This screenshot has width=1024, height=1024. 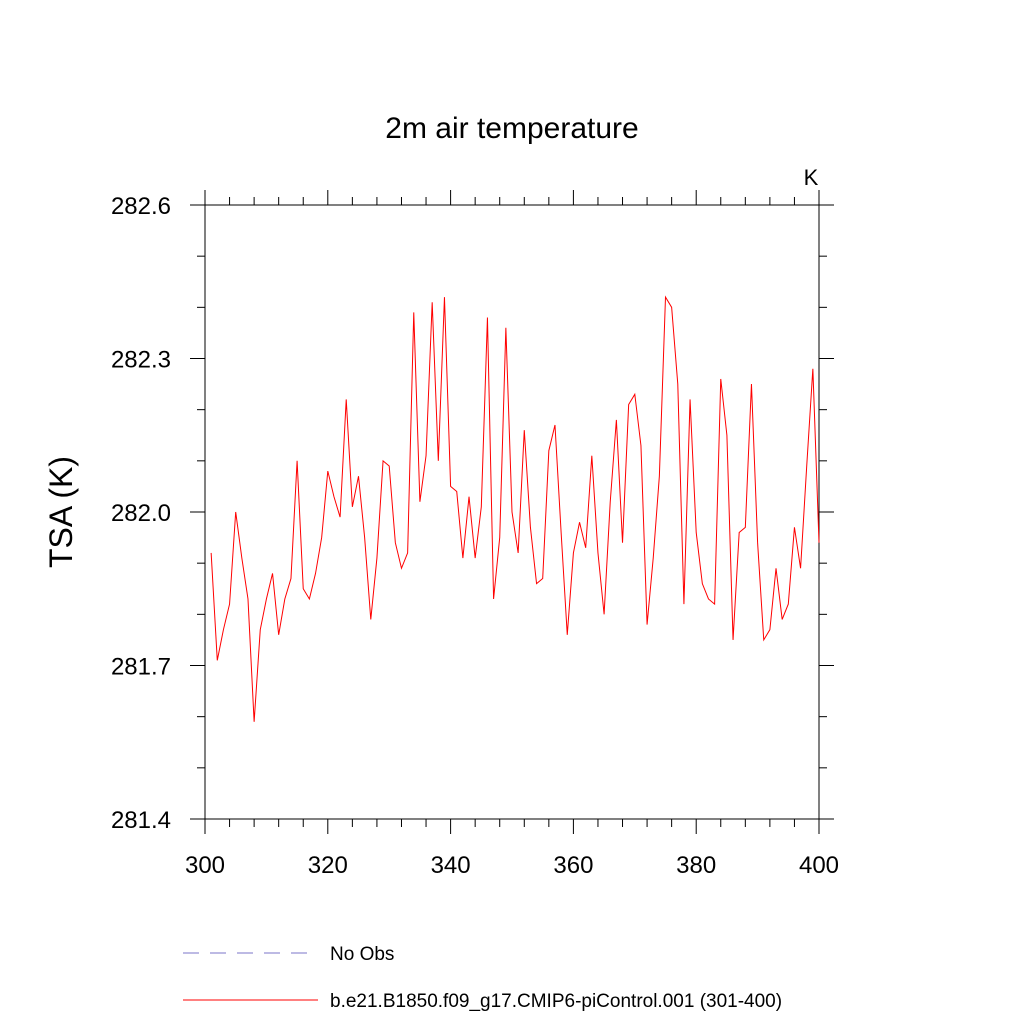 I want to click on y-tick-label: 282.6, so click(x=141, y=206).